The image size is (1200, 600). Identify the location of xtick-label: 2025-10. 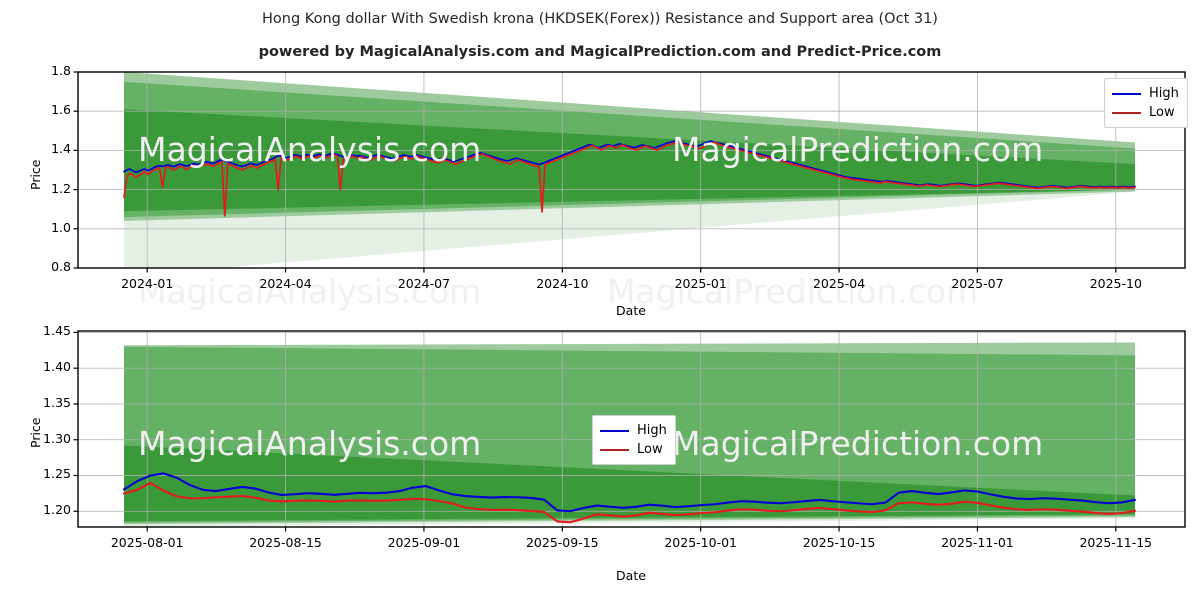
(1115, 283).